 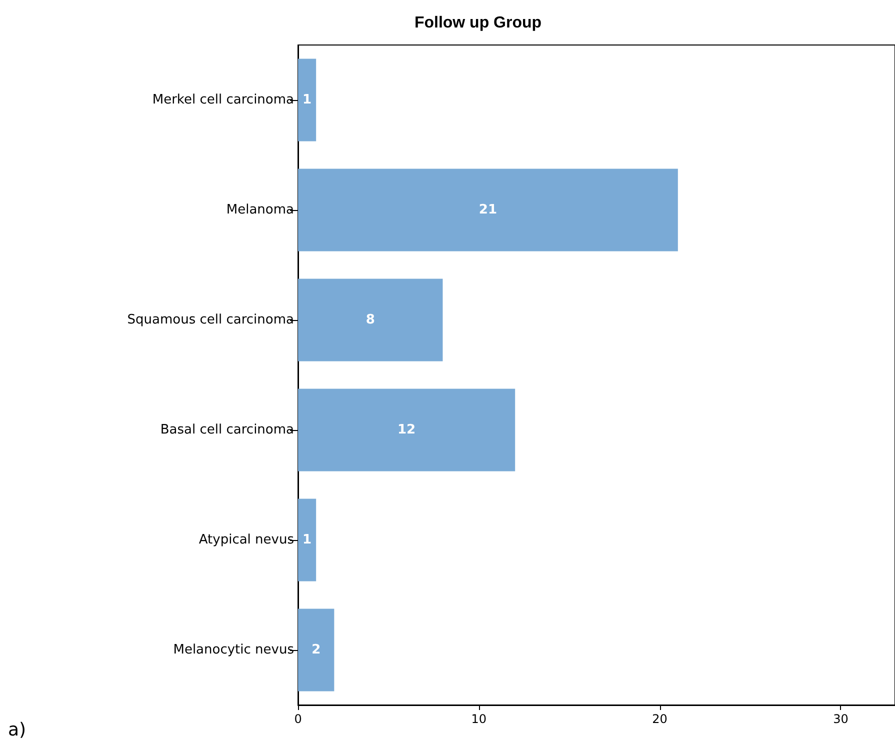 I want to click on y-tick-label: Melanoma, so click(x=260, y=210).